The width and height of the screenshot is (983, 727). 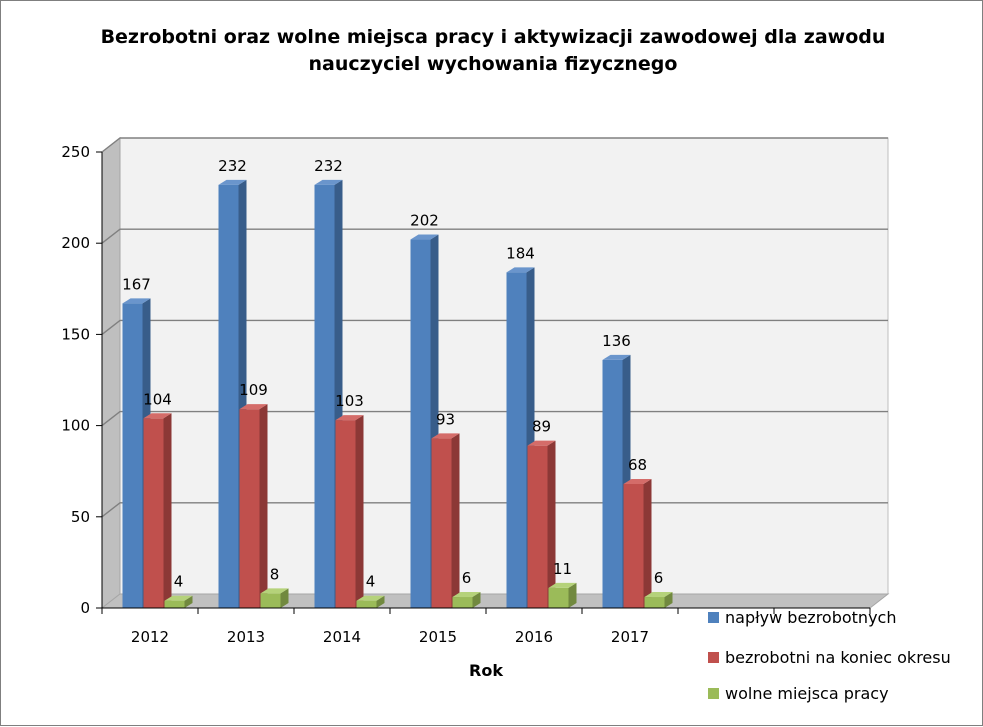 I want to click on legend-item: wolne miejsca pracy, so click(x=798, y=693).